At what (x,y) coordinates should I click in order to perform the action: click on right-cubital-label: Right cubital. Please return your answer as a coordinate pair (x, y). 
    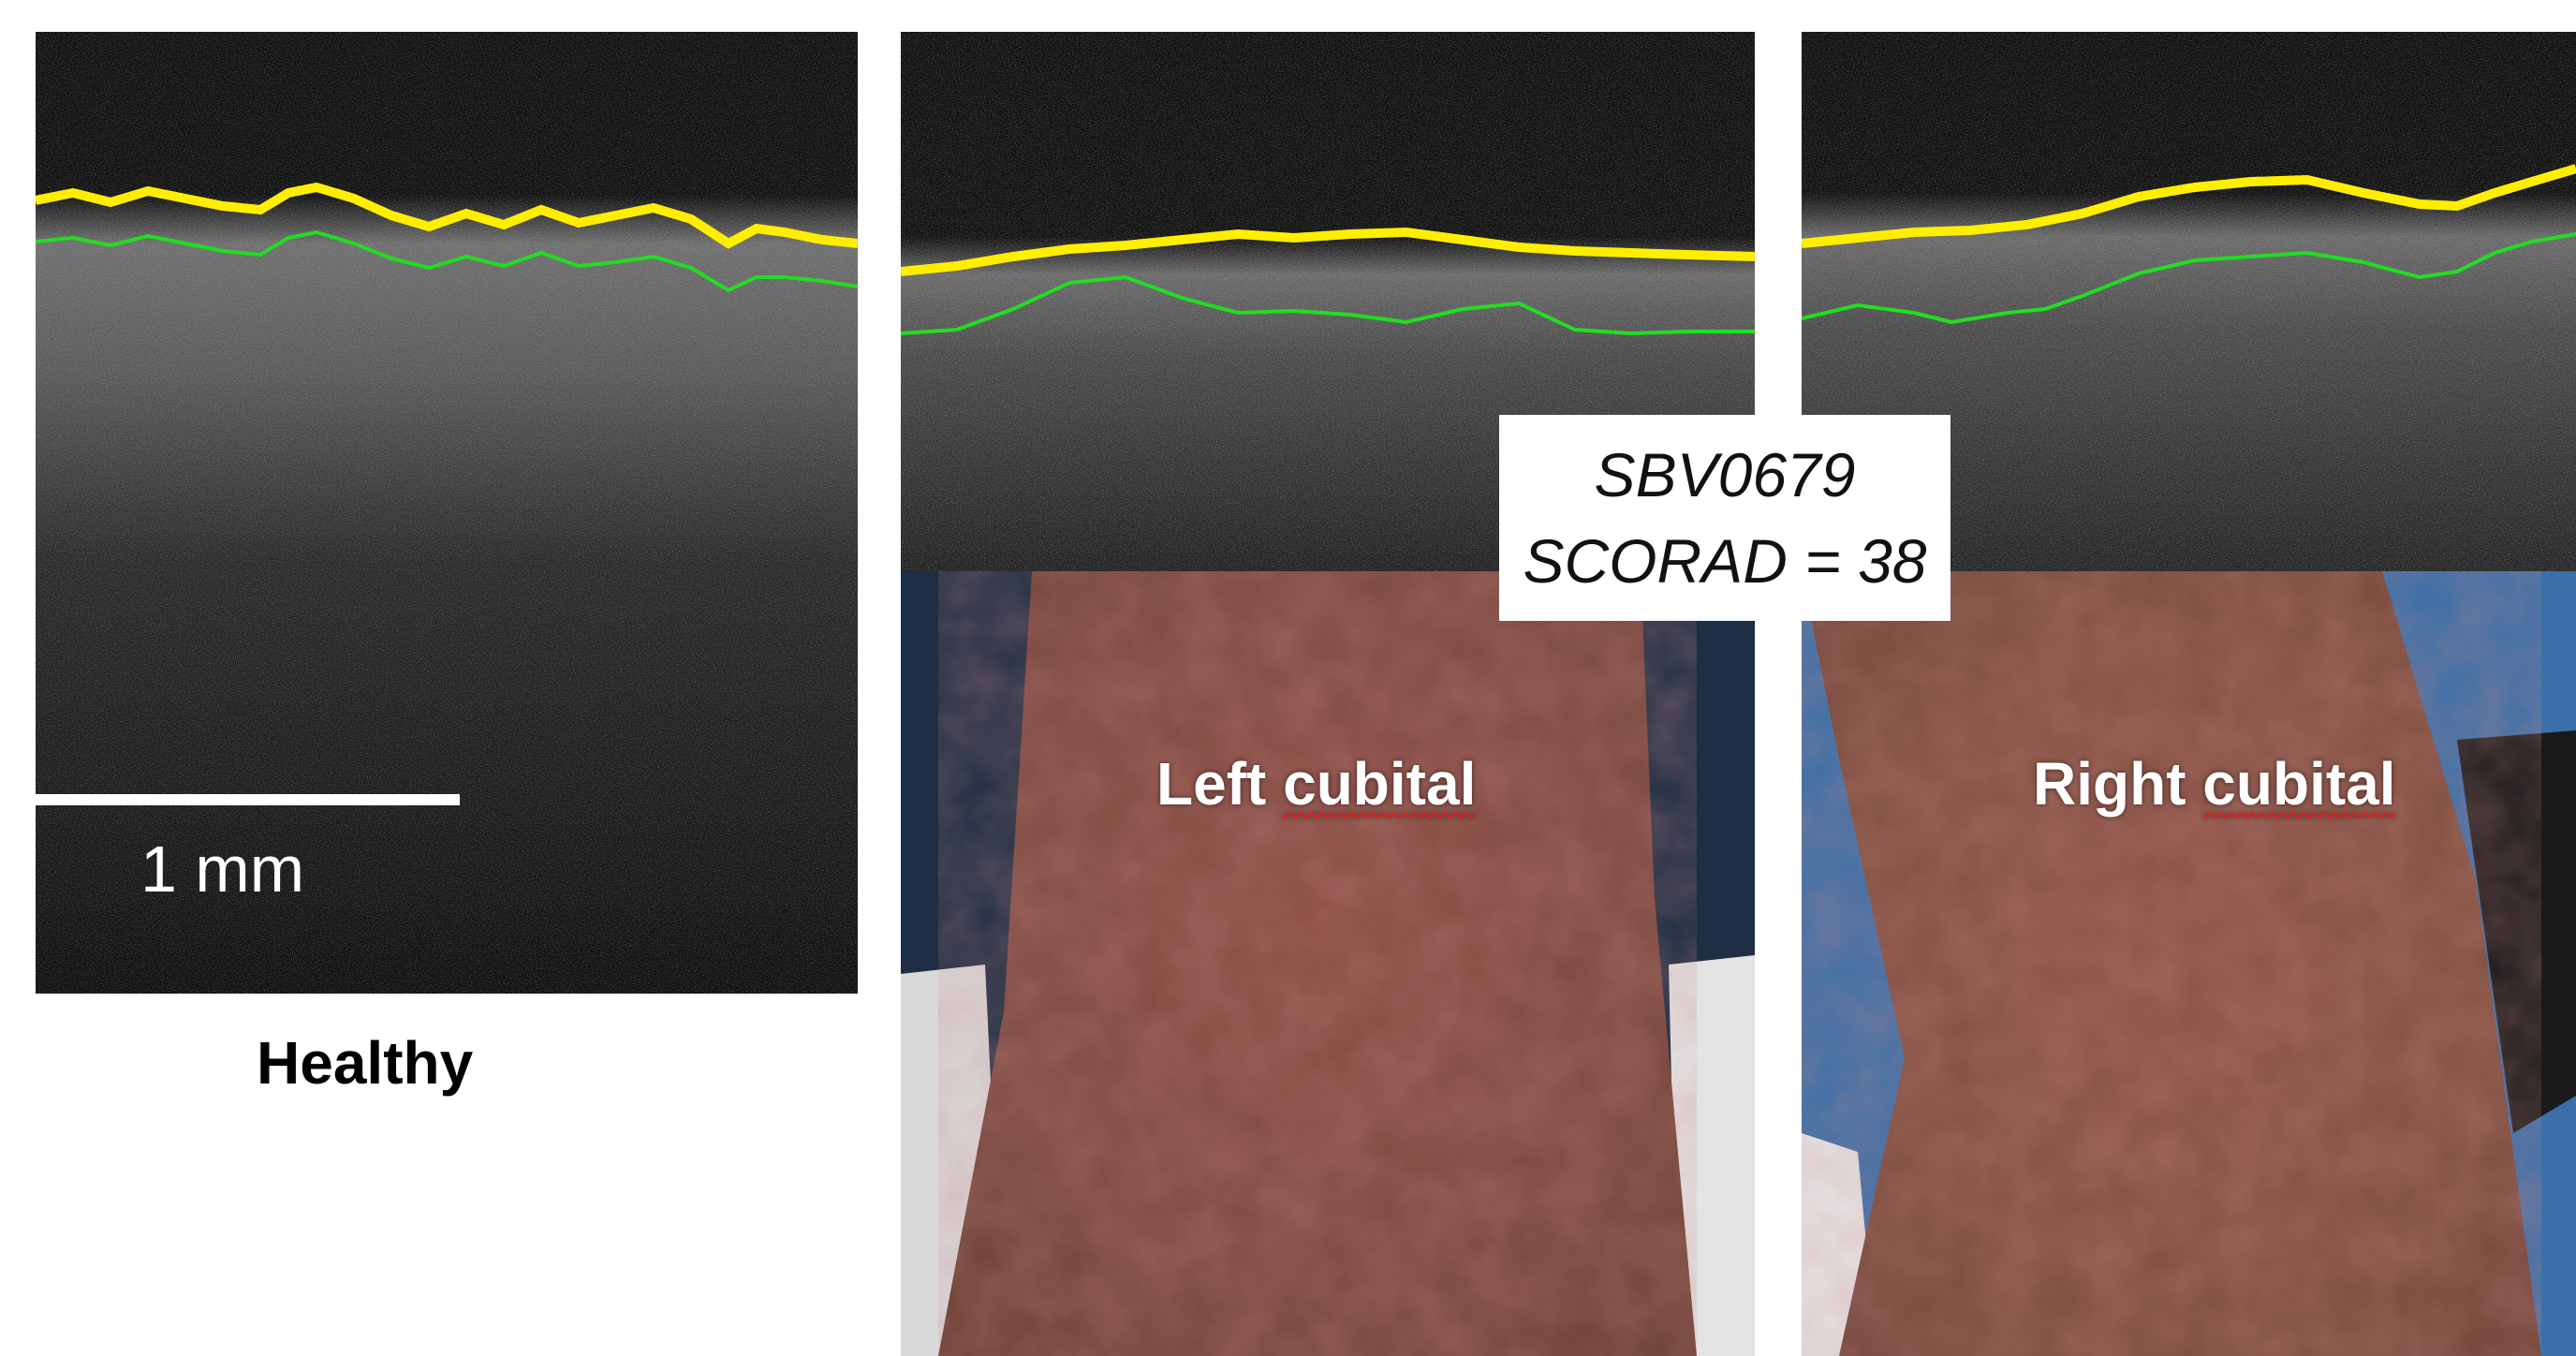
    Looking at the image, I should click on (2214, 783).